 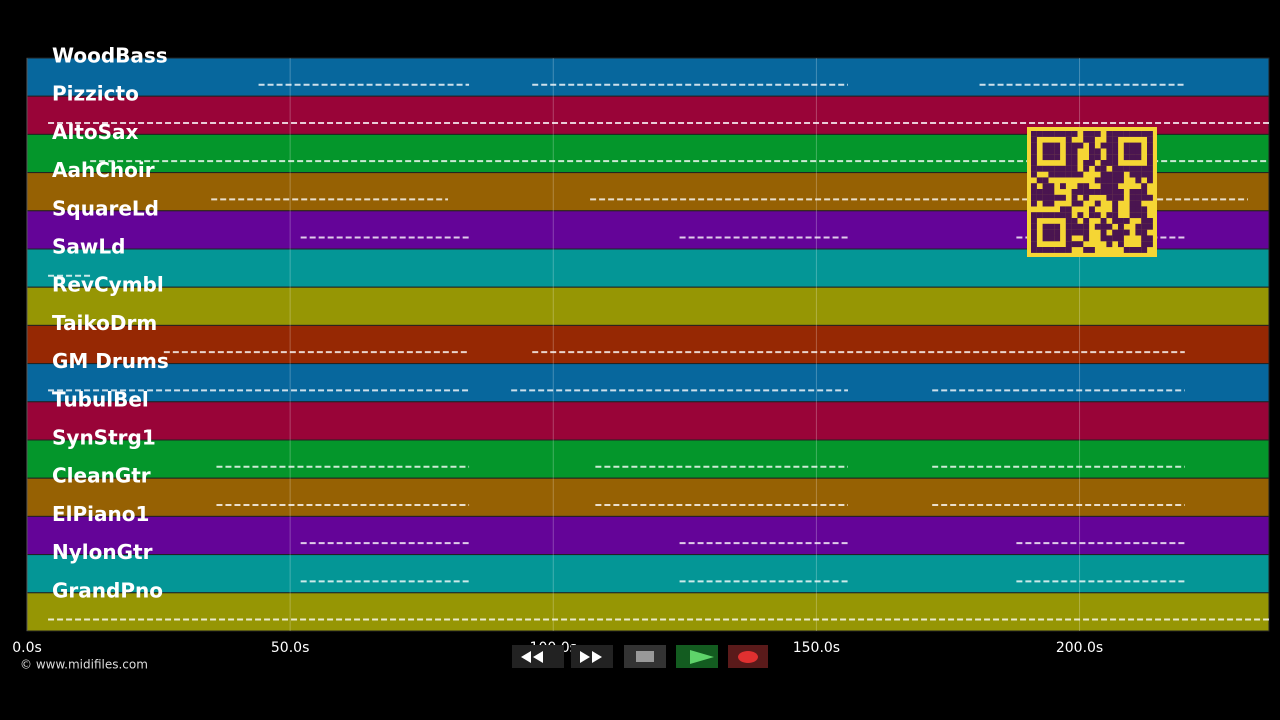 I want to click on forward-icon, so click(x=591, y=657).